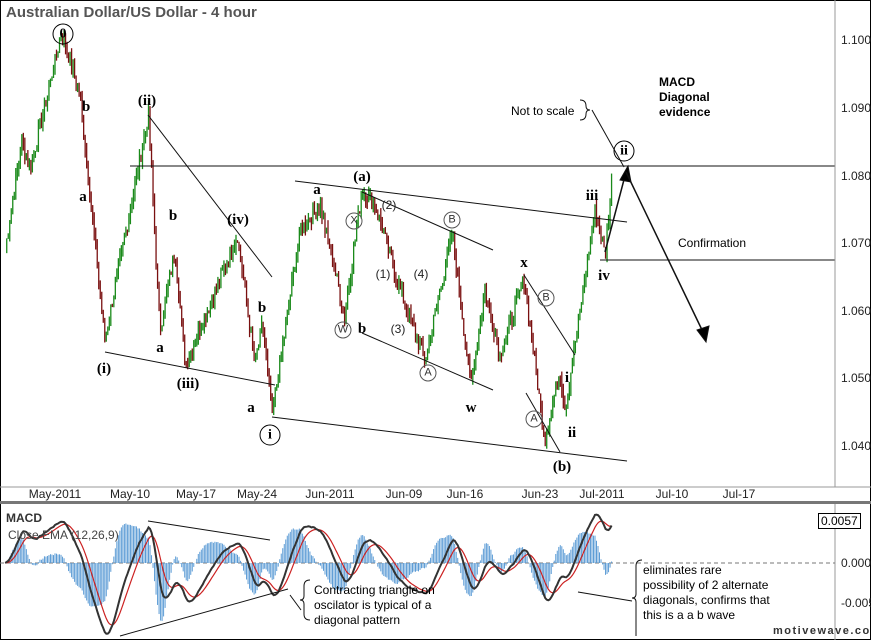  Describe the element at coordinates (421, 274) in the screenshot. I see `wave-label: (4)` at that location.